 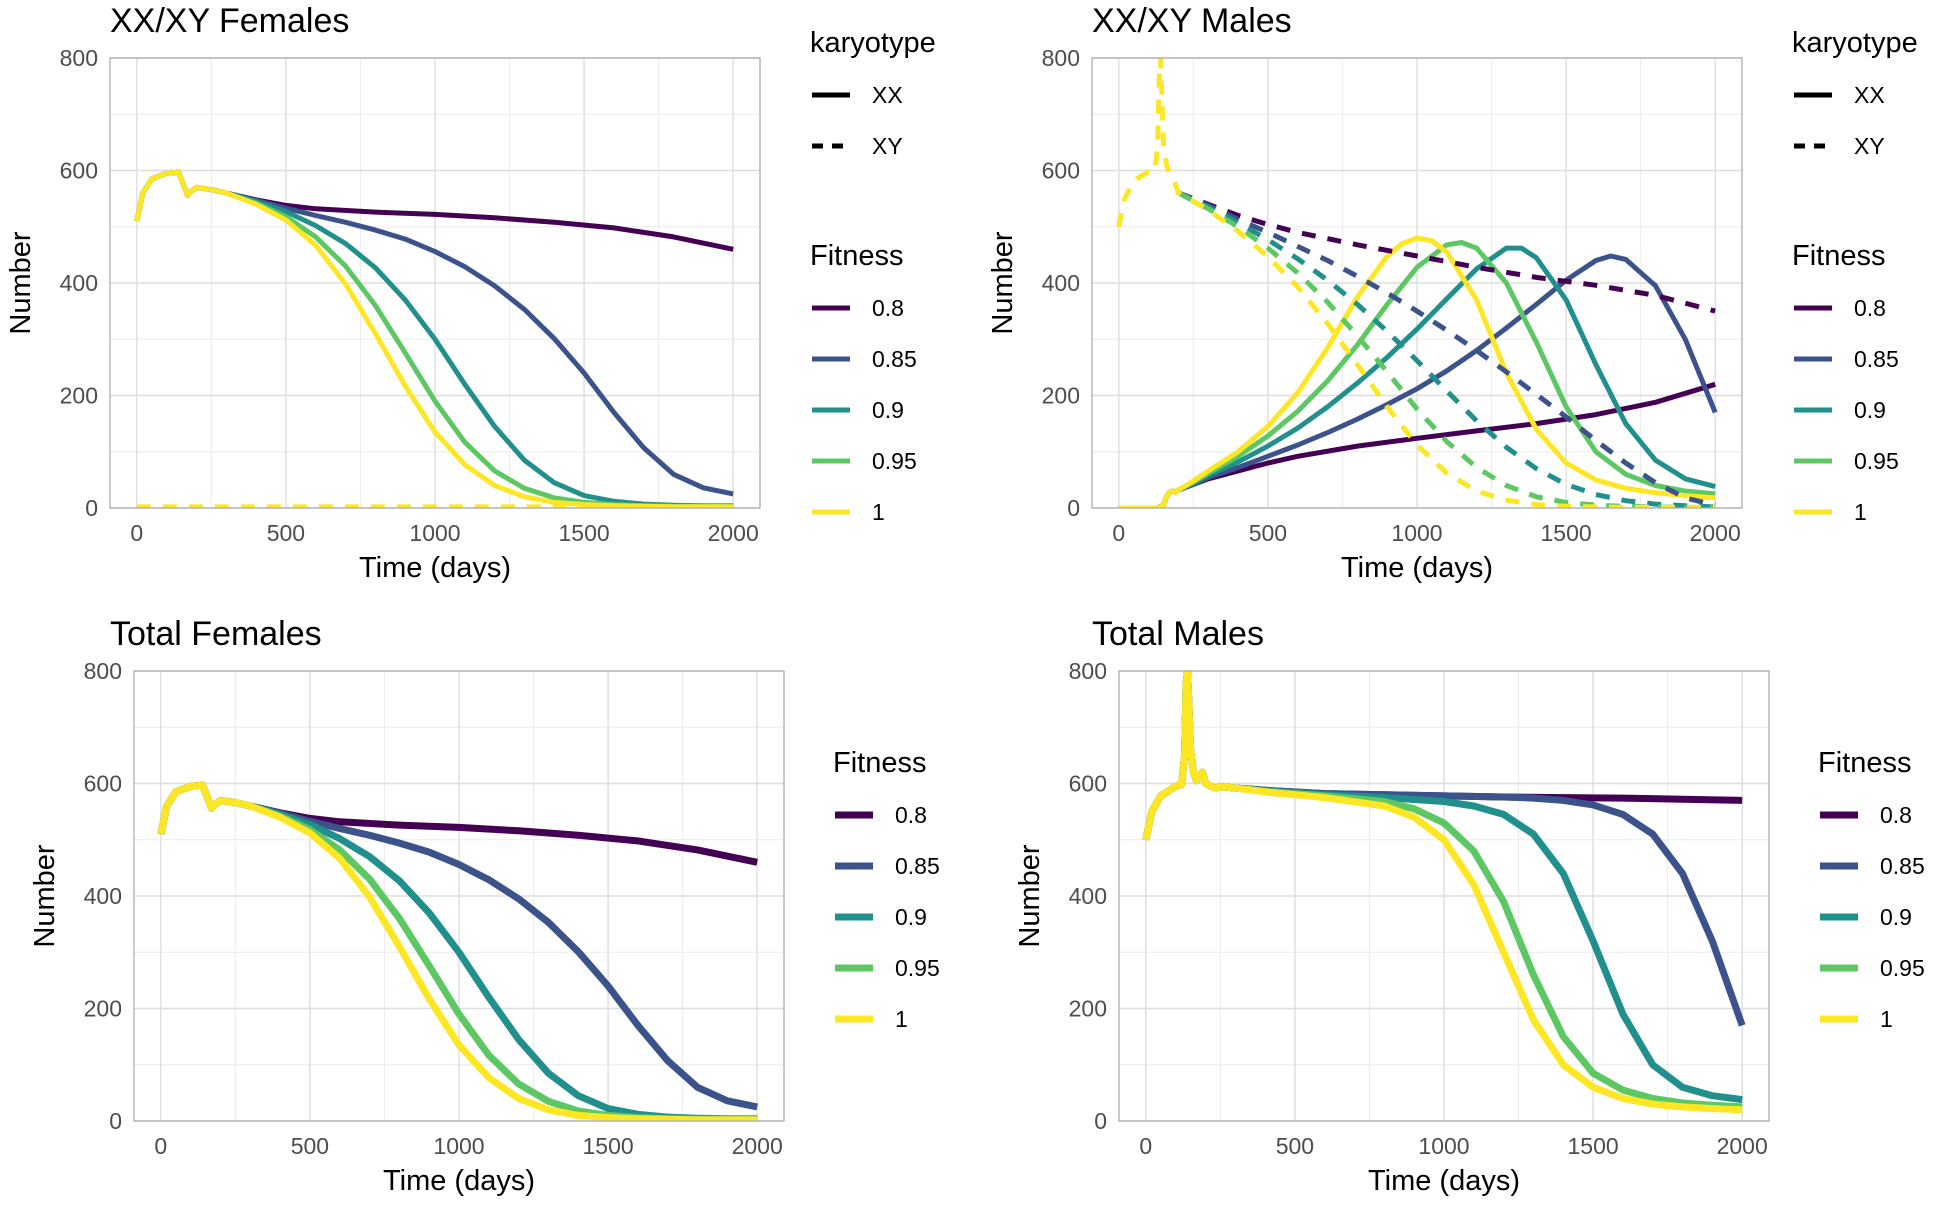 I want to click on series-line-0_85-xy, so click(x=1446, y=349).